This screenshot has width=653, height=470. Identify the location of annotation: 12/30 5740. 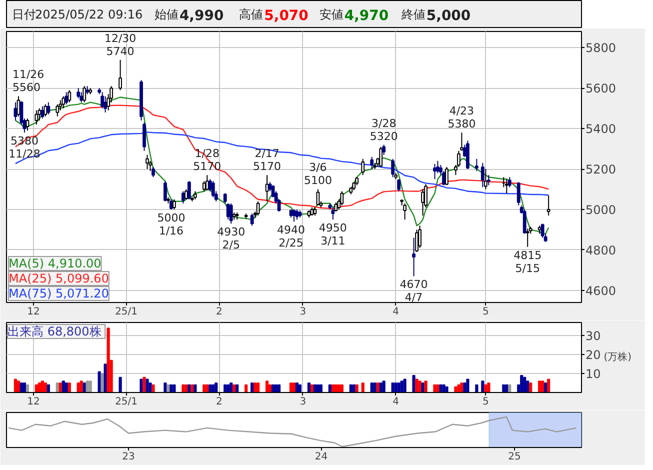
(120, 45).